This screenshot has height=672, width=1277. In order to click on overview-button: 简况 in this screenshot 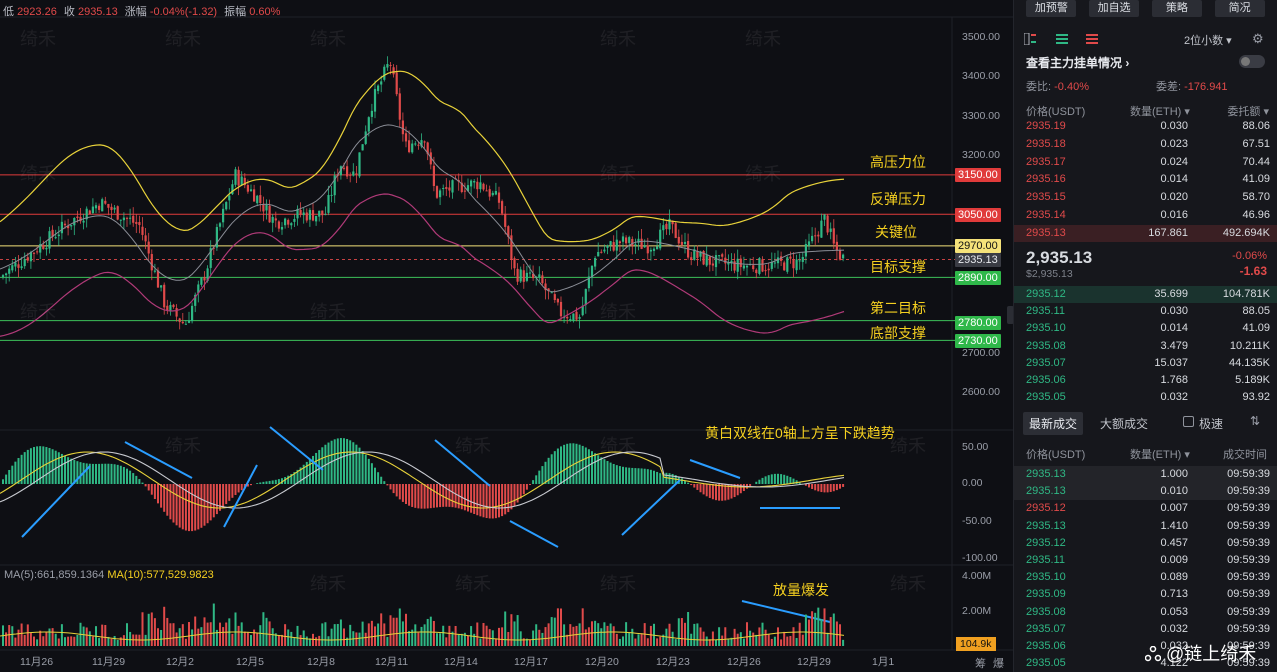, I will do `click(1239, 8)`.